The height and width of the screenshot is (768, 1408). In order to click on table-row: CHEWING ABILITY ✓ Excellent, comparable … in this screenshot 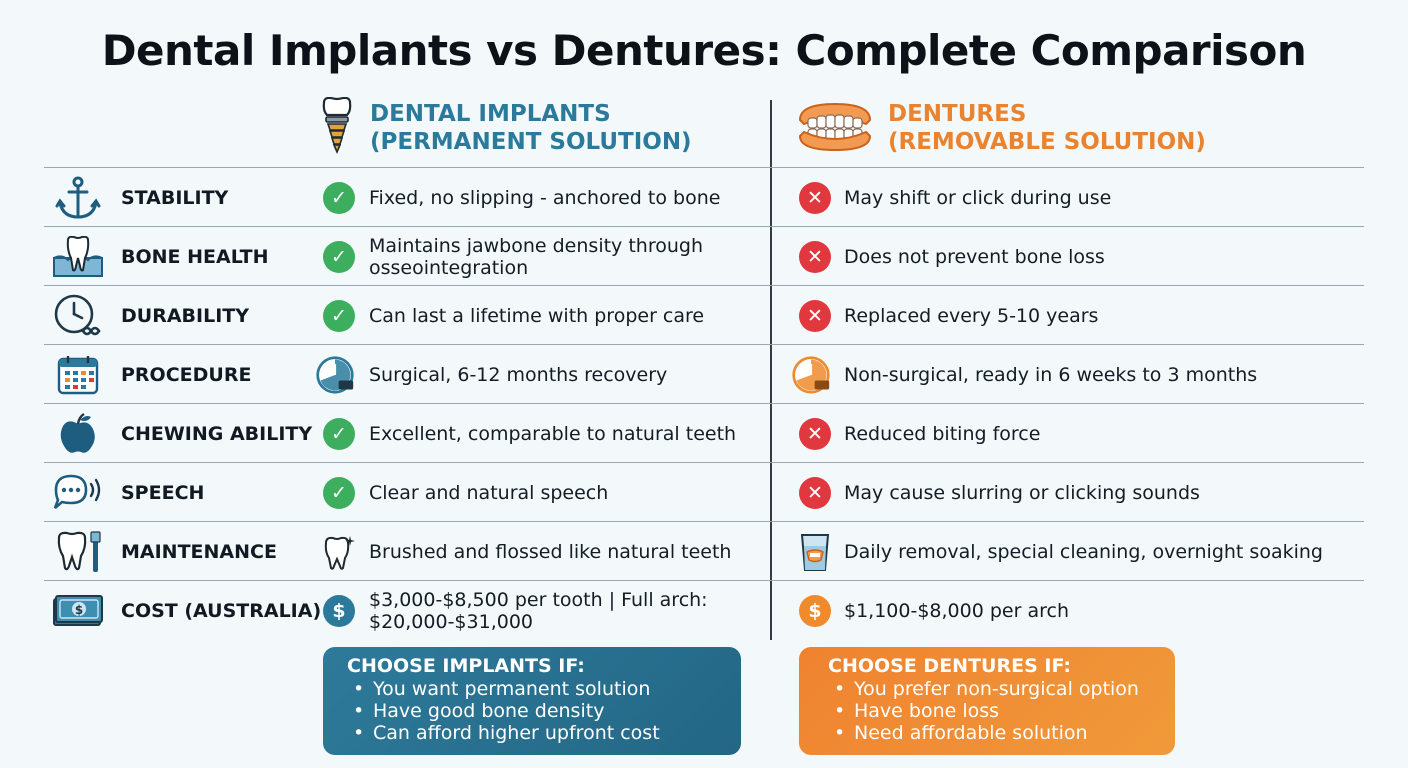, I will do `click(704, 432)`.